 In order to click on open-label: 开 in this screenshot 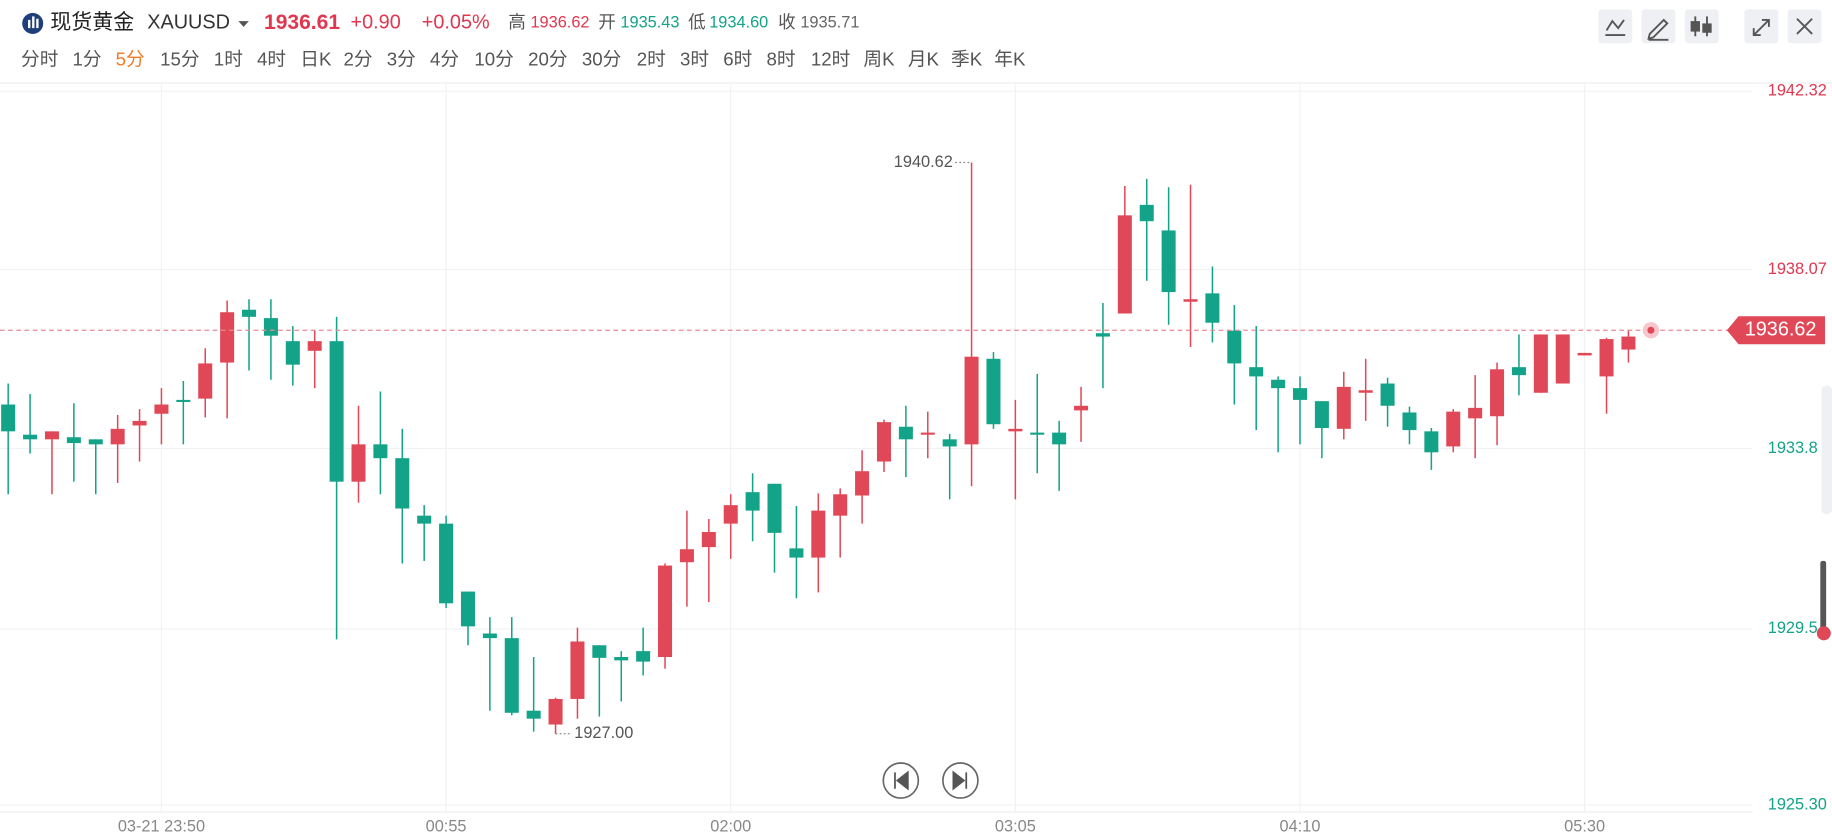, I will do `click(607, 22)`.